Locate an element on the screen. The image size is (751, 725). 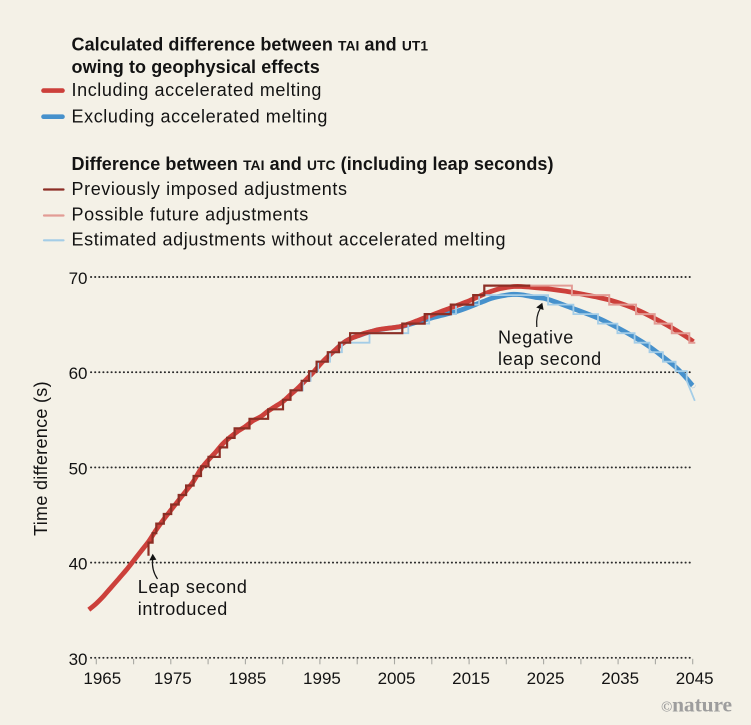
svg-text: owing to geophysical effects is located at coordinates (196, 67).